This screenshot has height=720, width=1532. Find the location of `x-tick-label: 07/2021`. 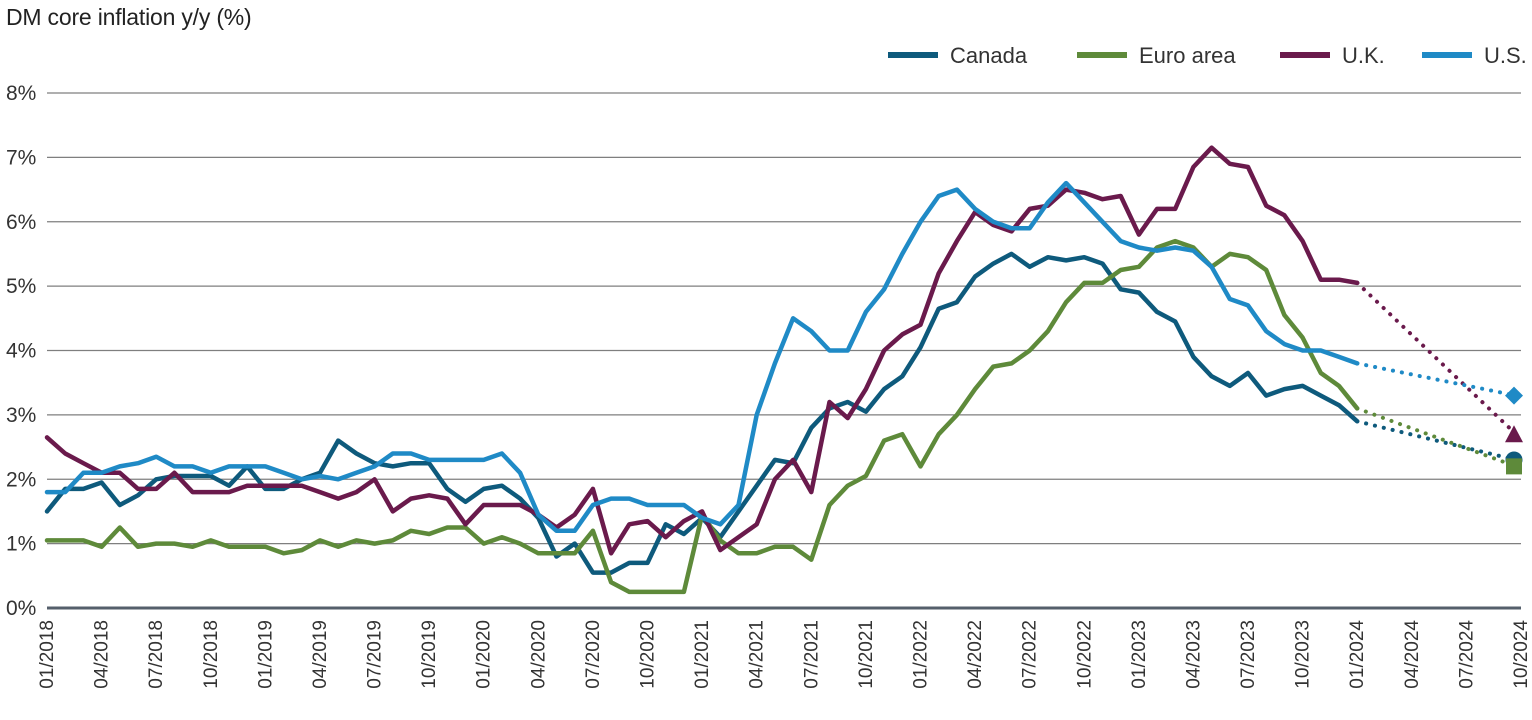

x-tick-label: 07/2021 is located at coordinates (811, 654).